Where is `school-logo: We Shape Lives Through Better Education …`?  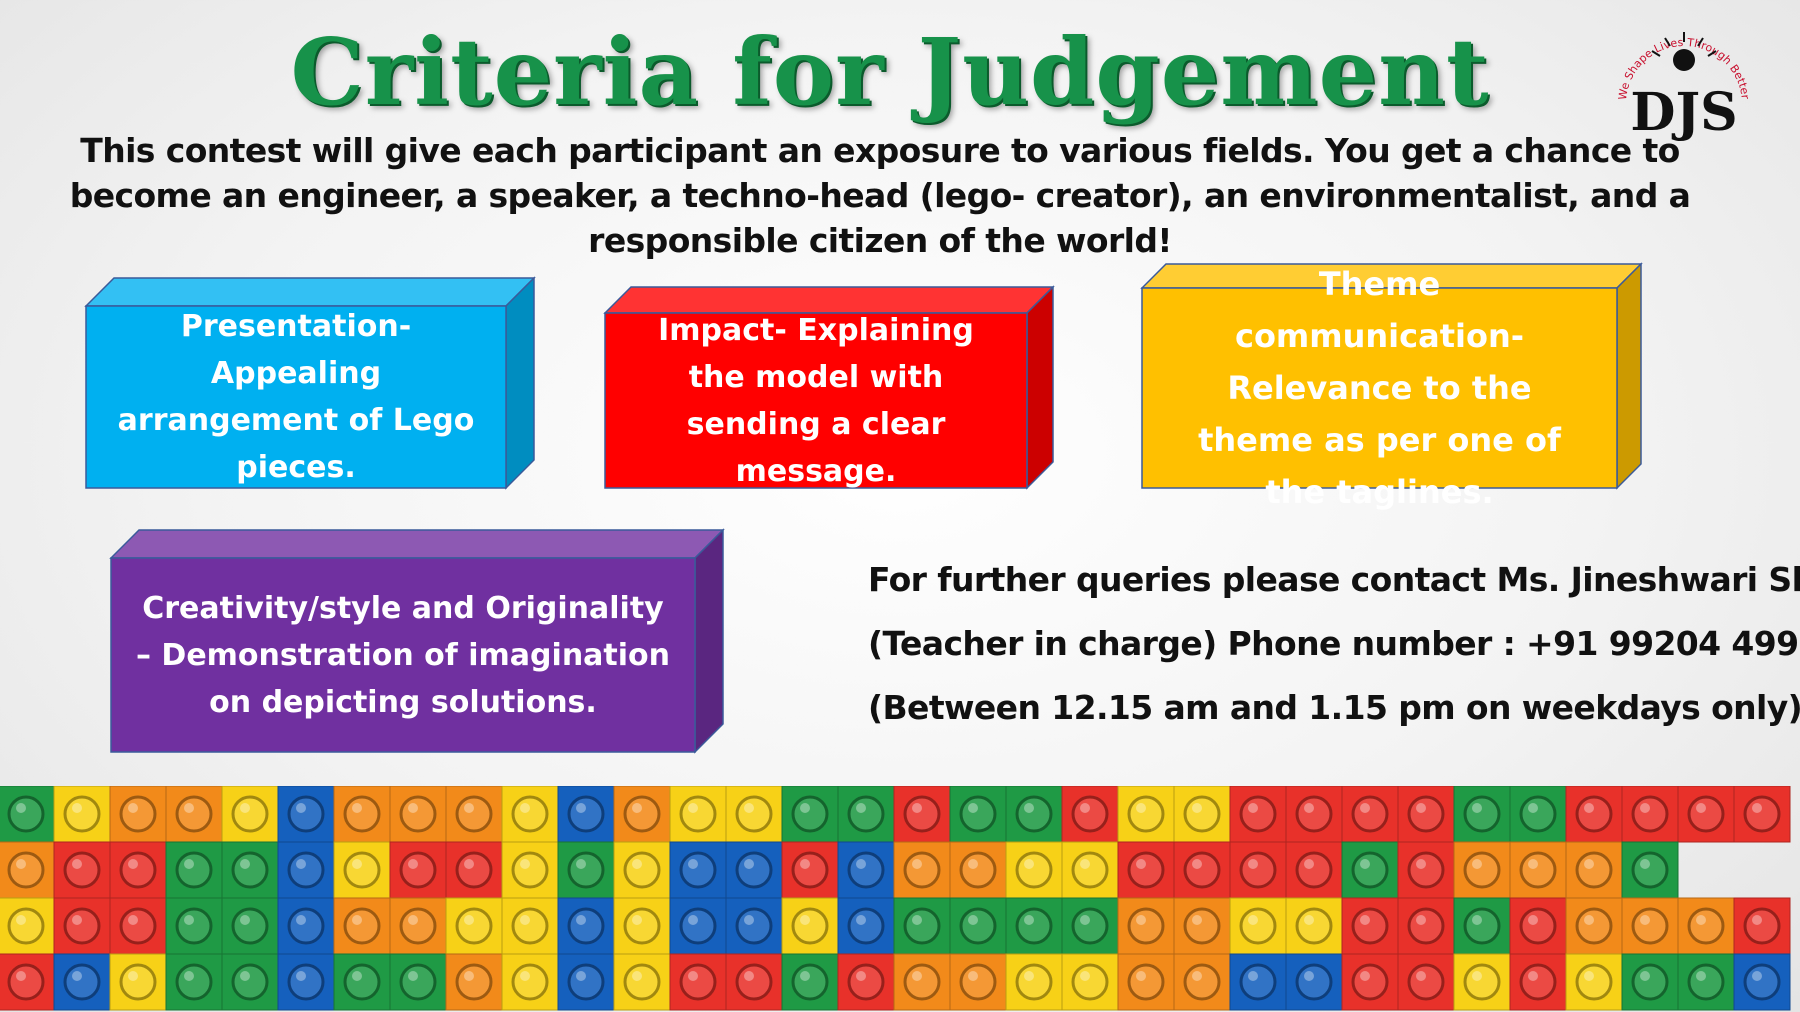
school-logo: We Shape Lives Through Better Education … is located at coordinates (1682, 72).